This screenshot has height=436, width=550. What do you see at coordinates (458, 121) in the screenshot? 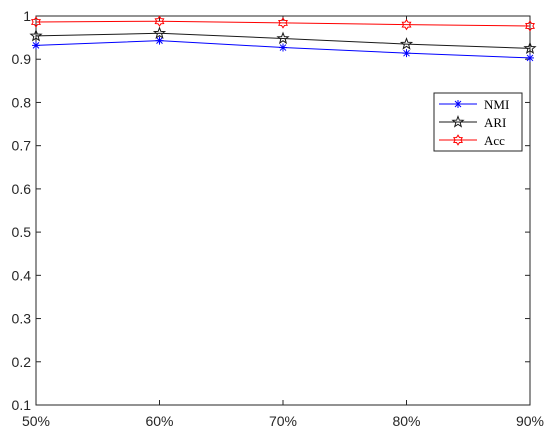
I see `legend-marker-ari` at bounding box center [458, 121].